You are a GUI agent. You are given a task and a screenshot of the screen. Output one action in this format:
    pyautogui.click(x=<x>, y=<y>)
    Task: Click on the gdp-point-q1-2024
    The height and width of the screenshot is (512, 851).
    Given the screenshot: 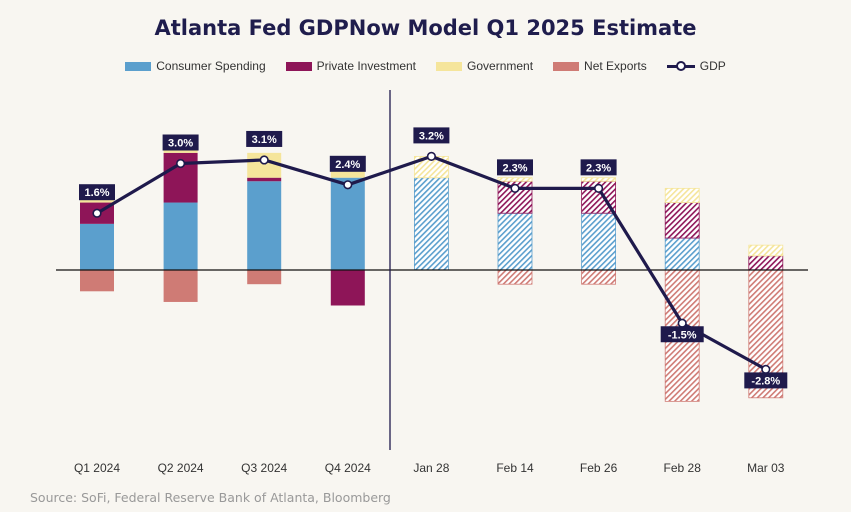 What is the action you would take?
    pyautogui.click(x=97, y=213)
    